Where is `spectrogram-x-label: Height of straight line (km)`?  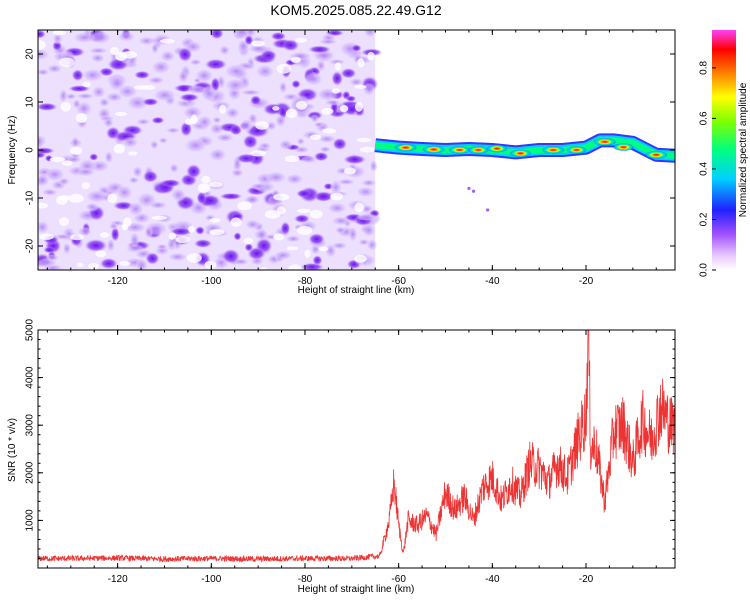
spectrogram-x-label: Height of straight line (km) is located at coordinates (356, 290).